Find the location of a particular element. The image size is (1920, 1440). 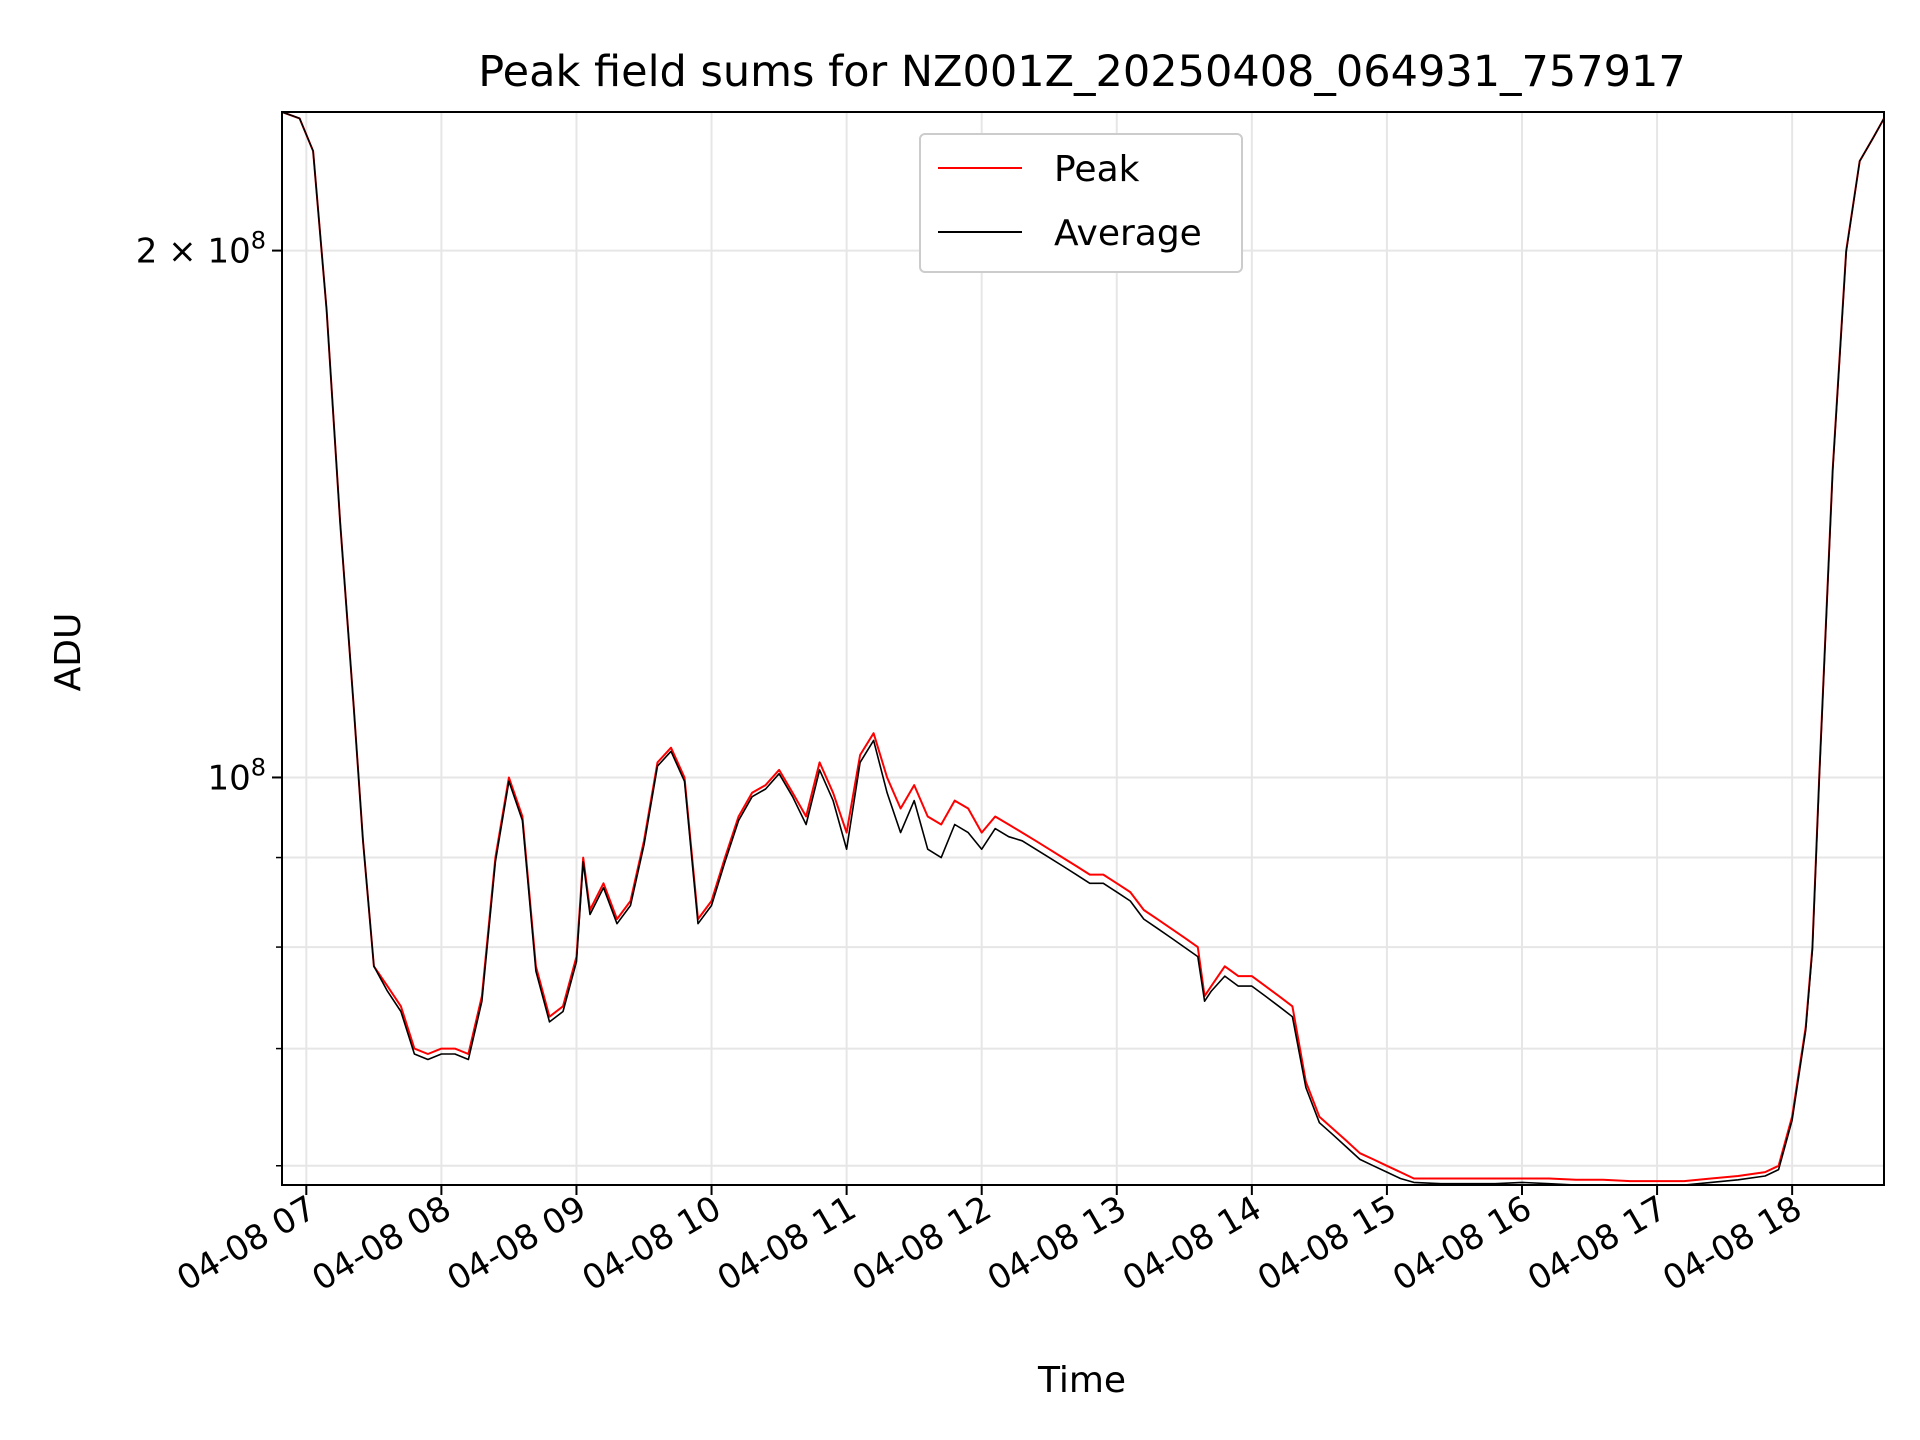

y-tick-label: 108 is located at coordinates (236, 775).